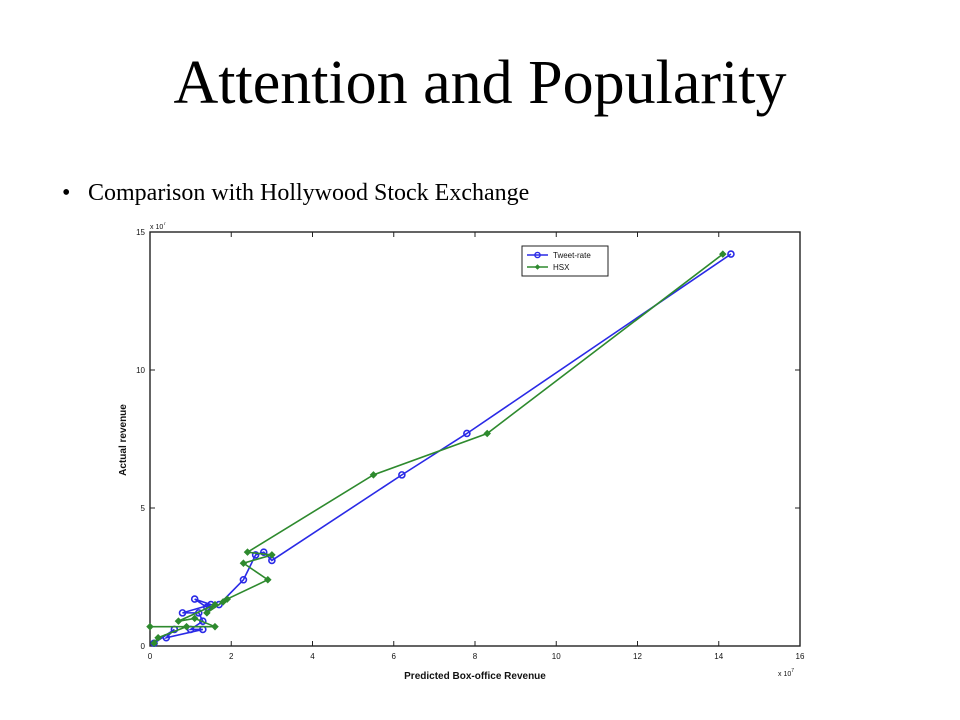 This screenshot has width=960, height=720. What do you see at coordinates (143, 508) in the screenshot?
I see `y-tick-label: 5` at bounding box center [143, 508].